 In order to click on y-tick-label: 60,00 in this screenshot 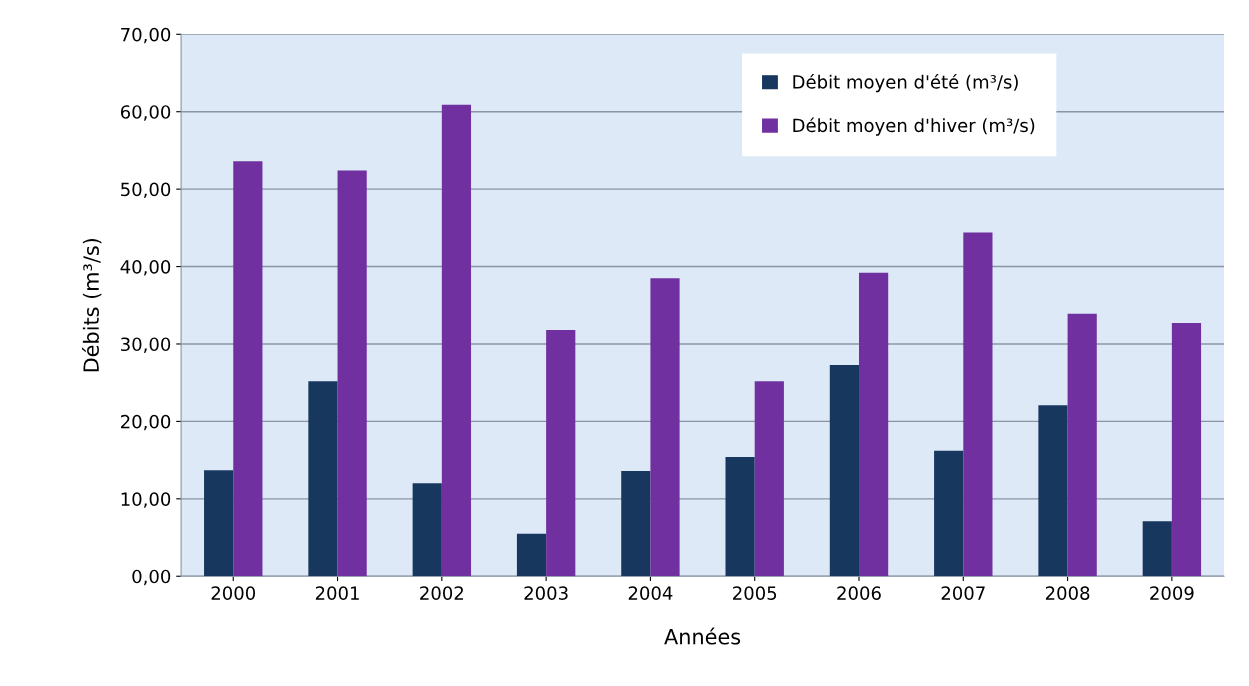, I will do `click(145, 113)`.